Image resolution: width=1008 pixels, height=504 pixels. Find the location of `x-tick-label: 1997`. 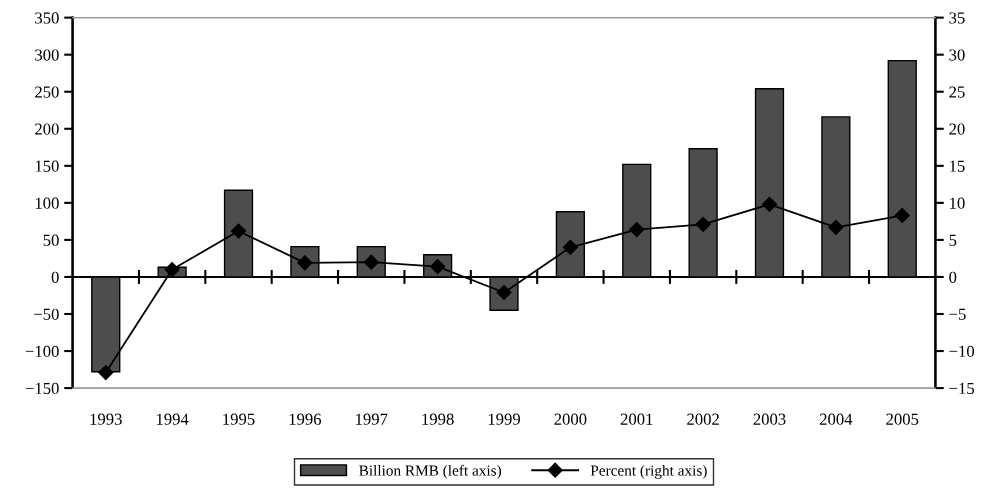

x-tick-label: 1997 is located at coordinates (372, 419).